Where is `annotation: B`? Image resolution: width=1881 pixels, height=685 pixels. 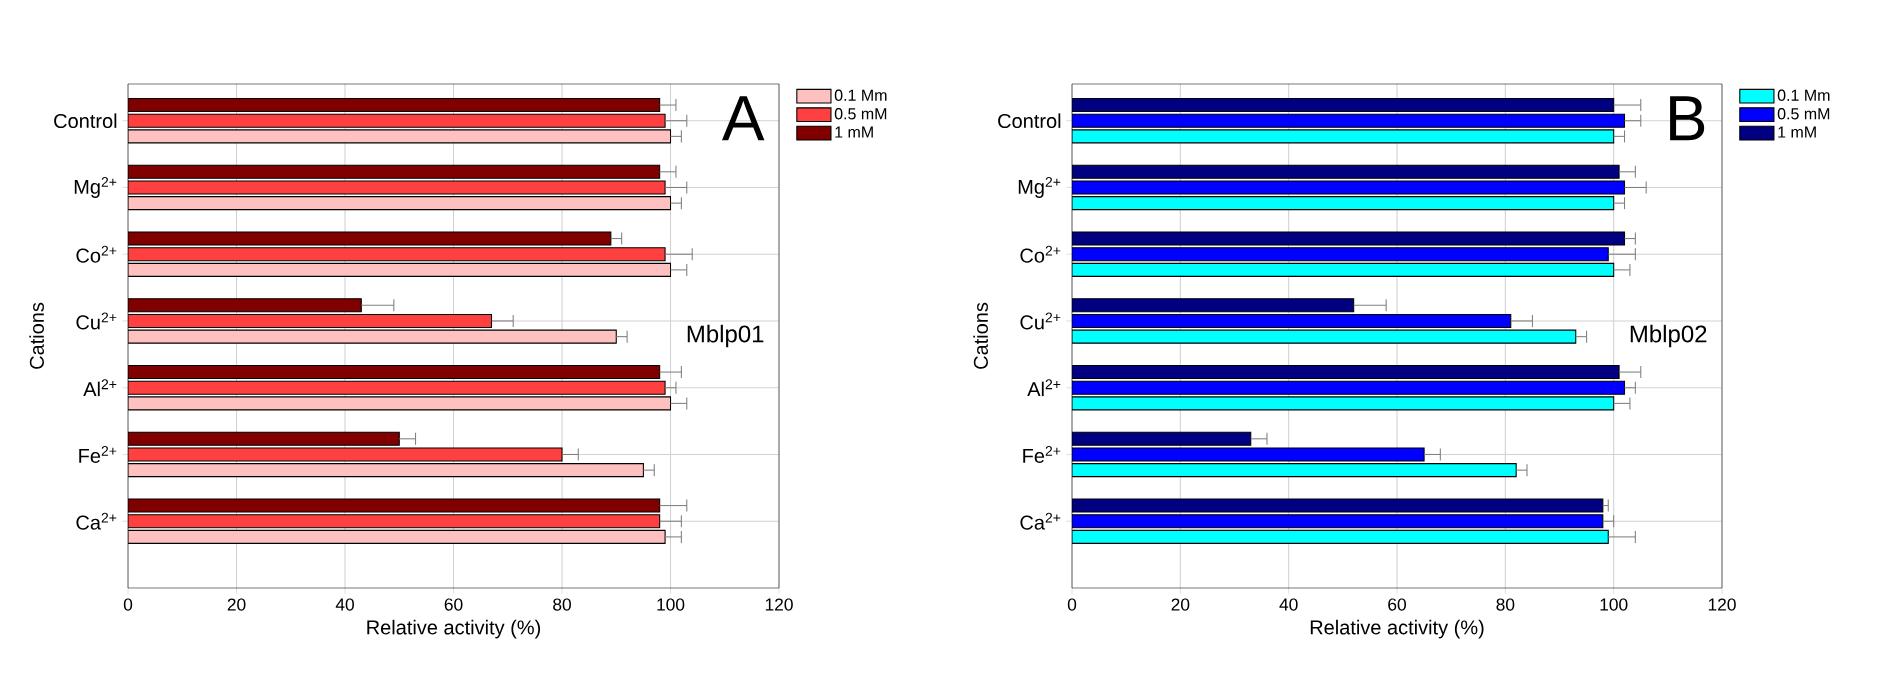 annotation: B is located at coordinates (1687, 118).